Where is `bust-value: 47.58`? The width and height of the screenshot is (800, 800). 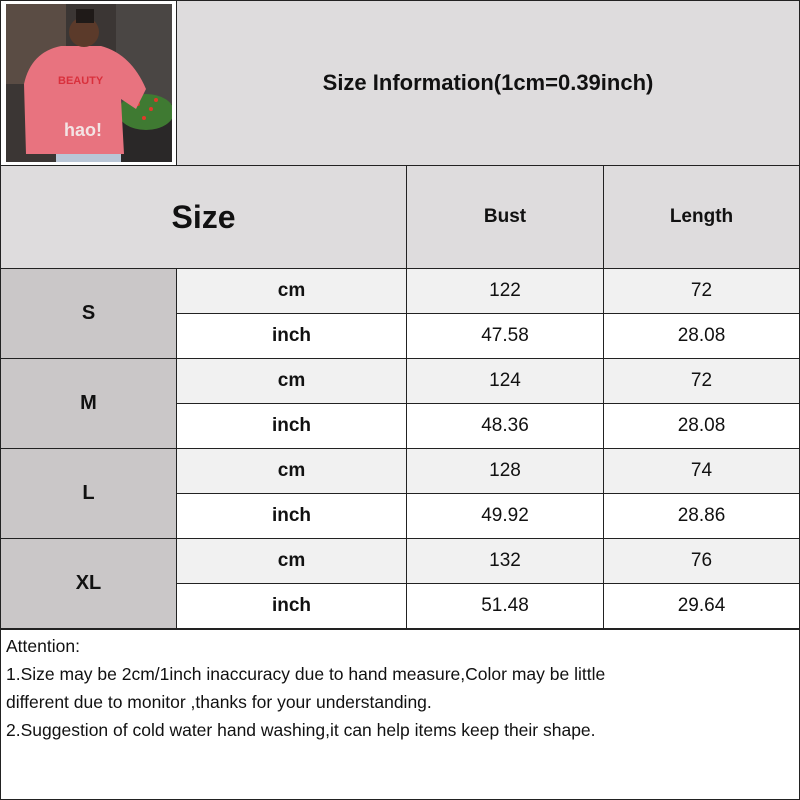 bust-value: 47.58 is located at coordinates (505, 336).